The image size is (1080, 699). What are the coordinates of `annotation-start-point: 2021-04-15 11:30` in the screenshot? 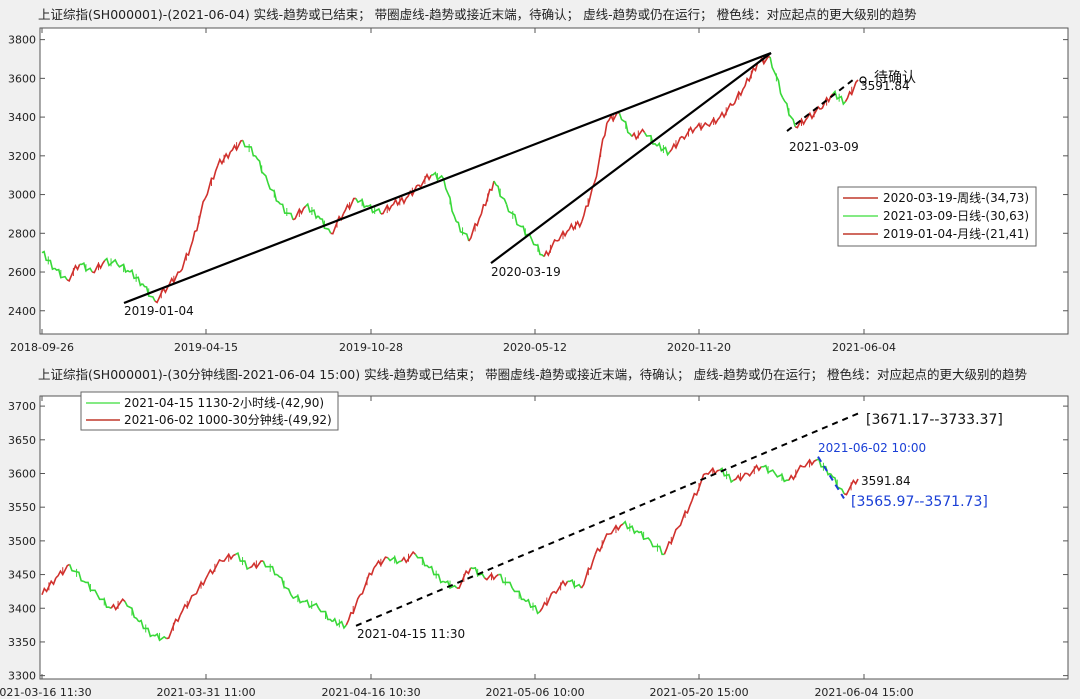 It's located at (411, 634).